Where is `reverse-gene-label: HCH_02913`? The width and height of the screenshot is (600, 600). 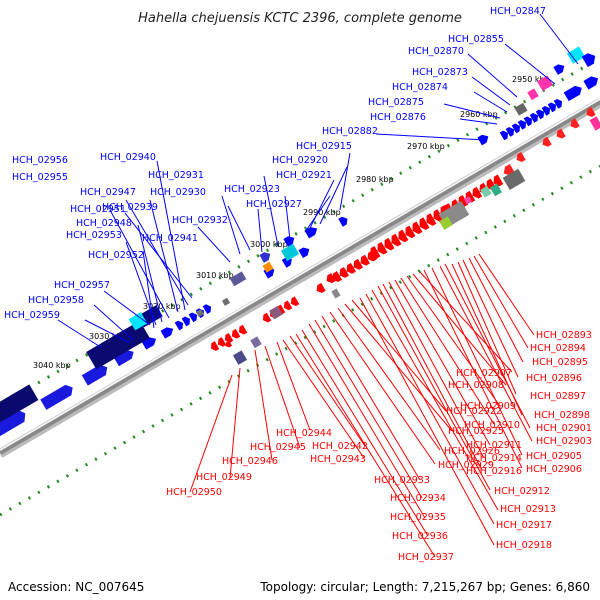
reverse-gene-label: HCH_02913 is located at coordinates (528, 509).